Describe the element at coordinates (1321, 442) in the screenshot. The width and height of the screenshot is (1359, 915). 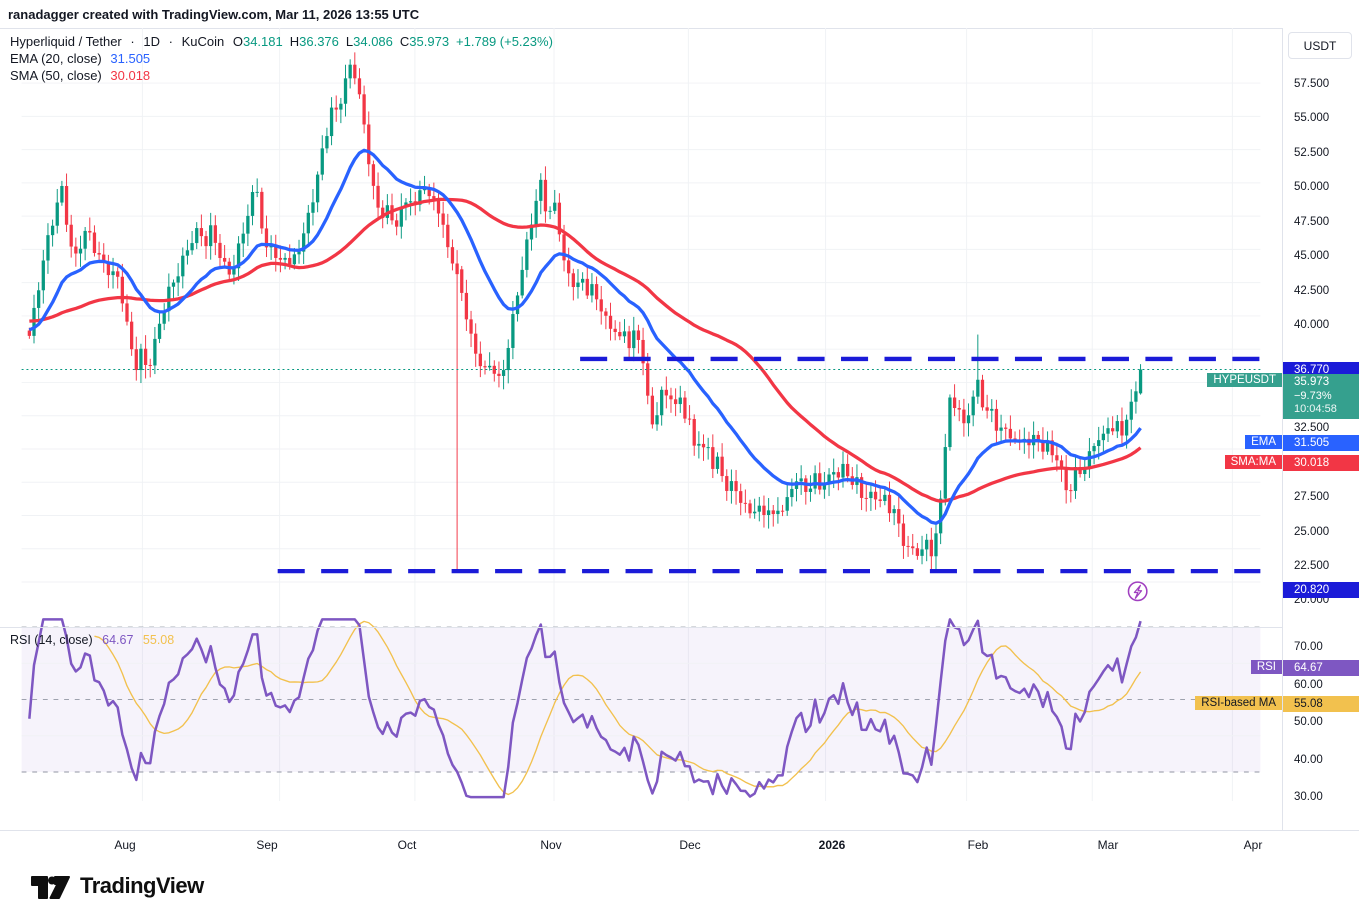
I see `ema-value-badge: 31.505` at that location.